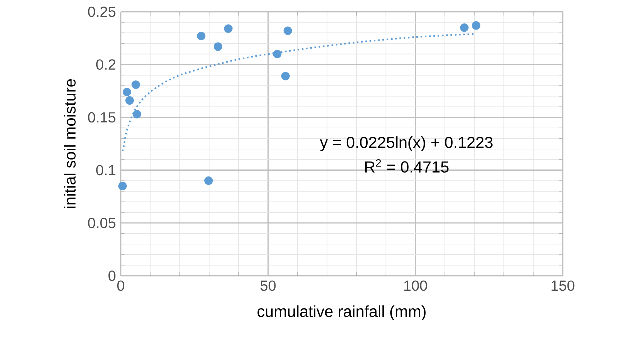 This screenshot has height=349, width=640. Describe the element at coordinates (416, 286) in the screenshot. I see `x-tick-label: 100` at that location.